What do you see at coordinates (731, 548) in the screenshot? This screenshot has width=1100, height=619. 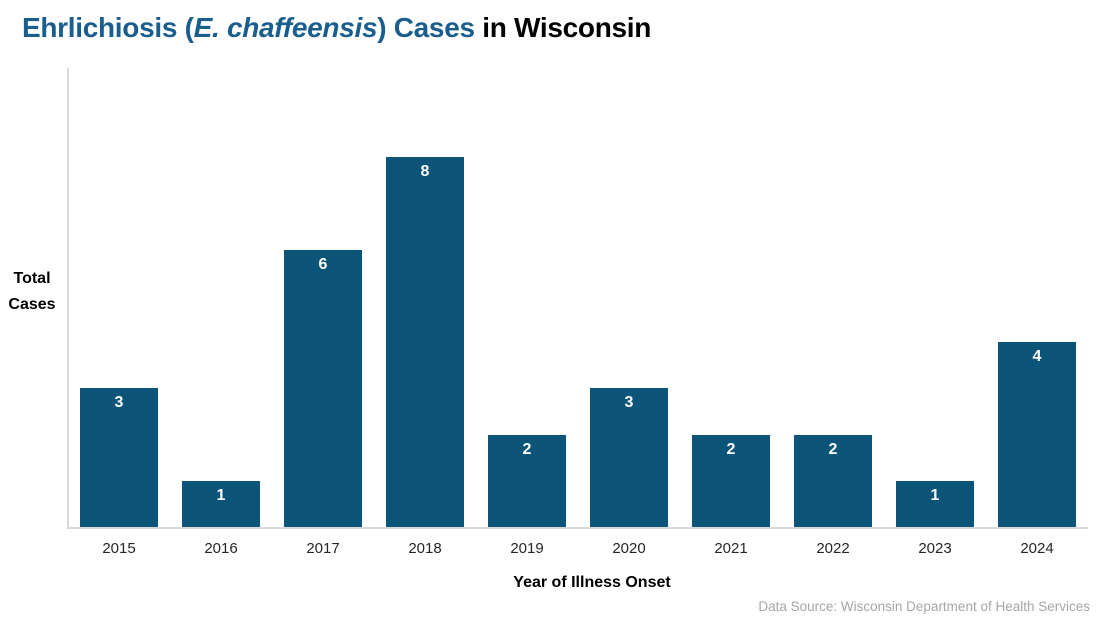 I see `x-tick-2021: 2021` at bounding box center [731, 548].